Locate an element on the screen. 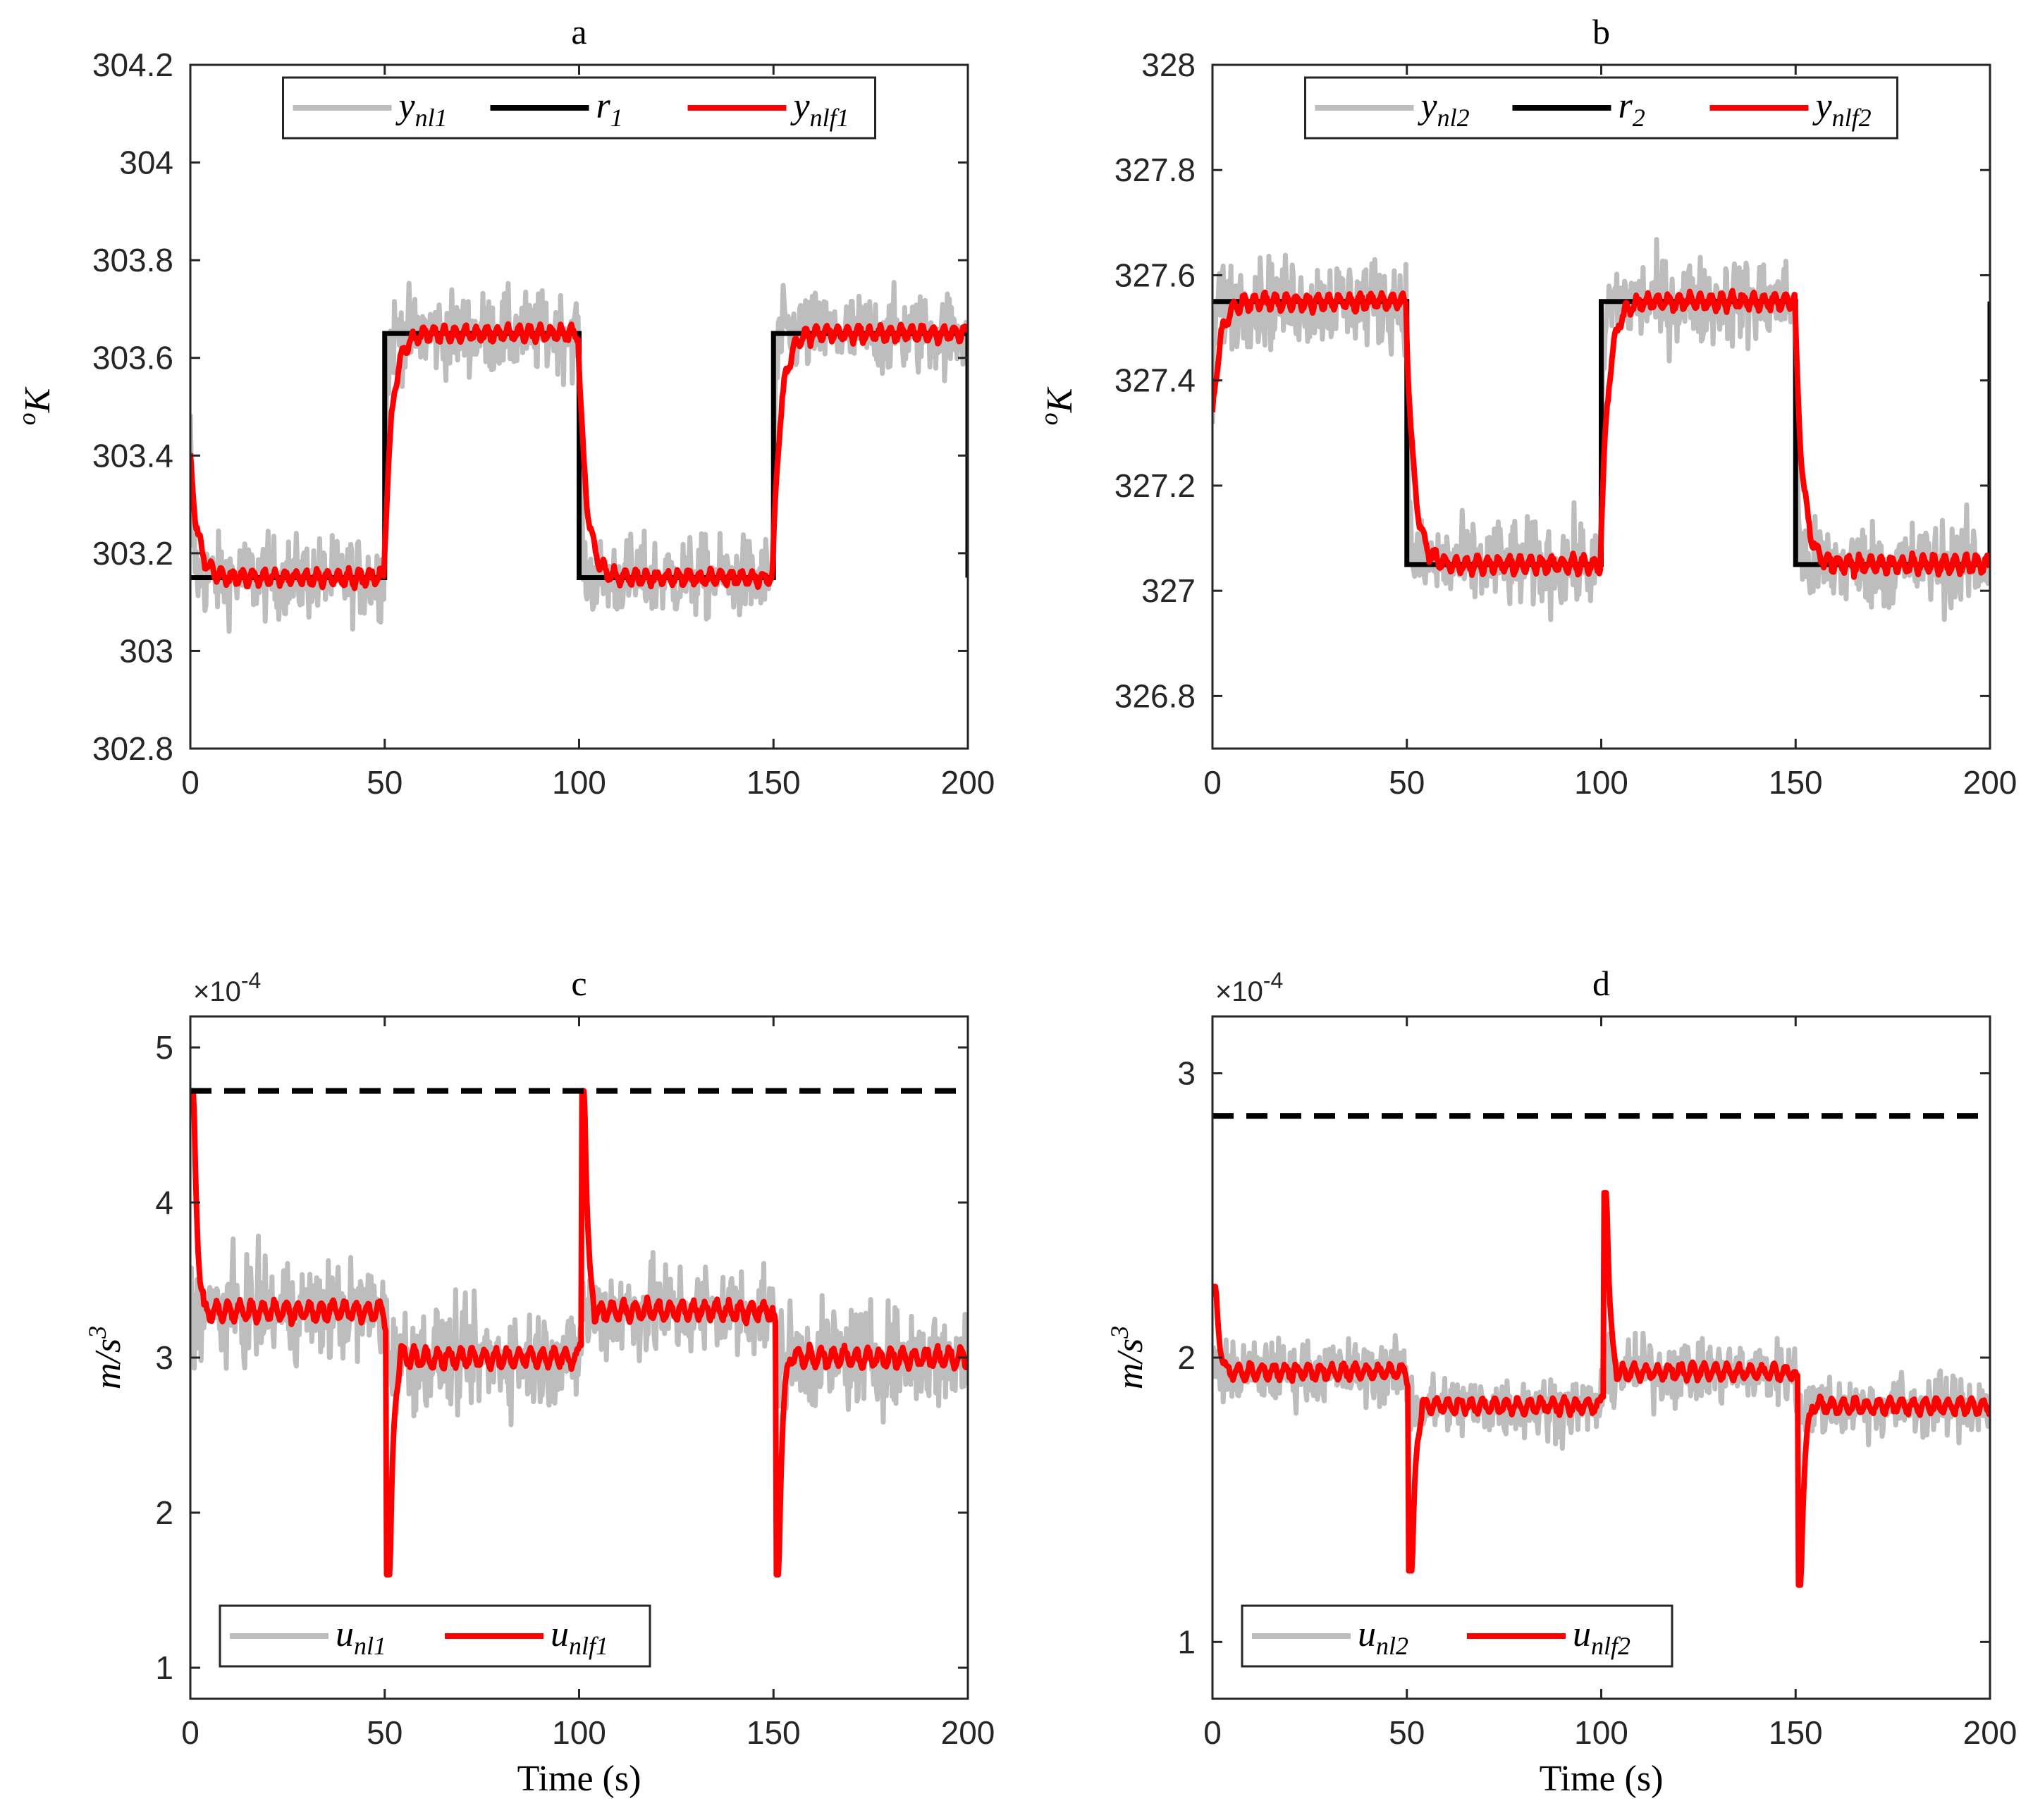 This screenshot has width=2033, height=1820. legend-label-unl2: unl2 is located at coordinates (1383, 1637).